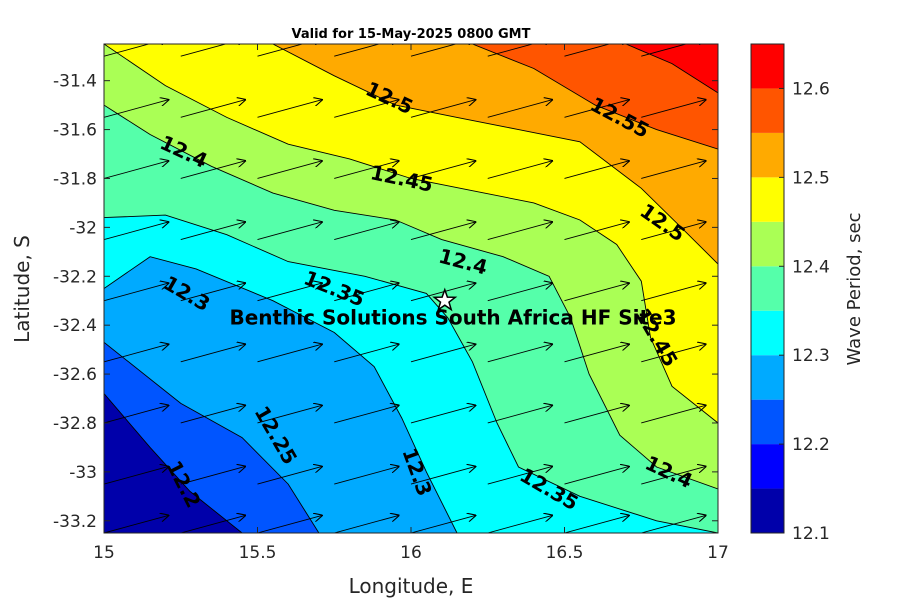 Image resolution: width=900 pixels, height=600 pixels. What do you see at coordinates (854, 288) in the screenshot?
I see `colorbar-label: Wave Period, sec` at bounding box center [854, 288].